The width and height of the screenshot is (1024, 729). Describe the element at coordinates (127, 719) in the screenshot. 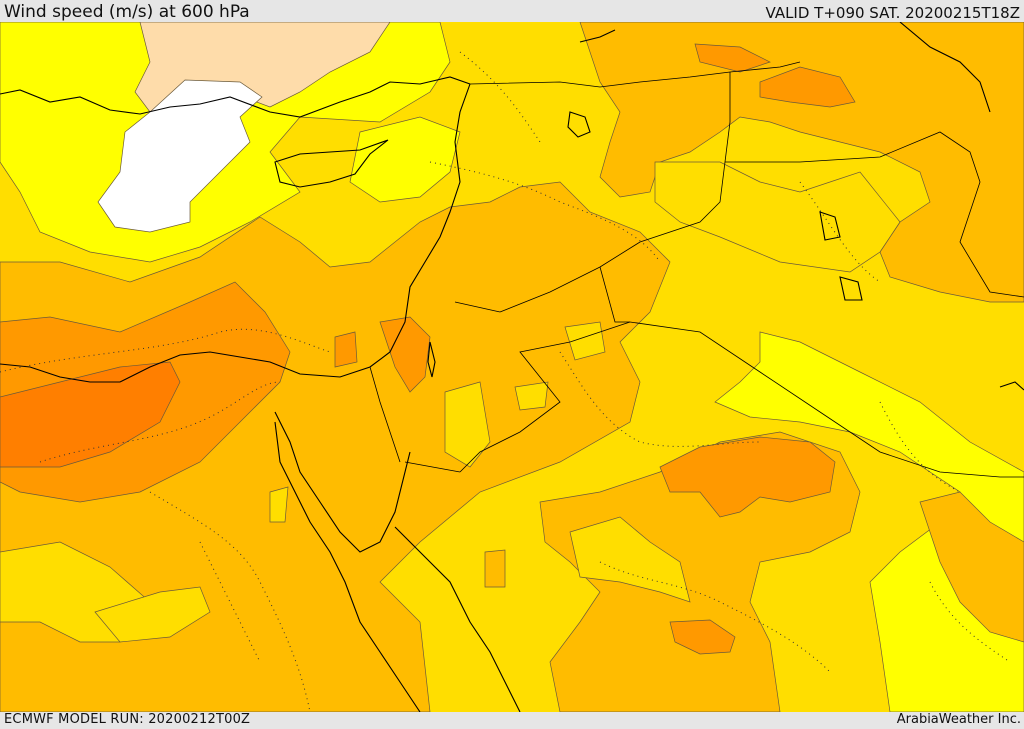

I see `model-run-label: ECMWF MODEL RUN: 20200212T00Z` at that location.